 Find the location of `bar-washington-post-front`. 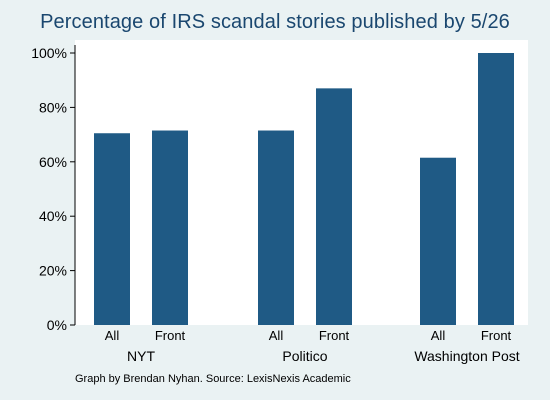

bar-washington-post-front is located at coordinates (496, 189).